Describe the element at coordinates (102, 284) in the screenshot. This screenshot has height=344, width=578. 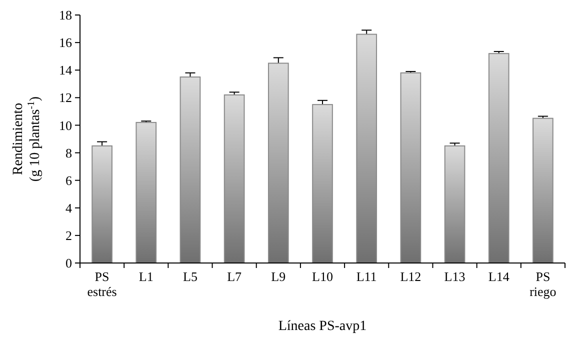
I see `x-tick-label: PS estrés` at that location.